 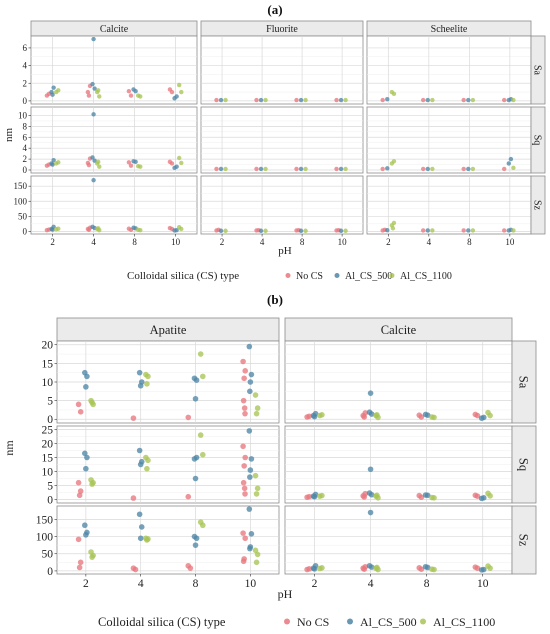 What do you see at coordinates (176, 242) in the screenshot?
I see `x-tick-label: 10` at bounding box center [176, 242].